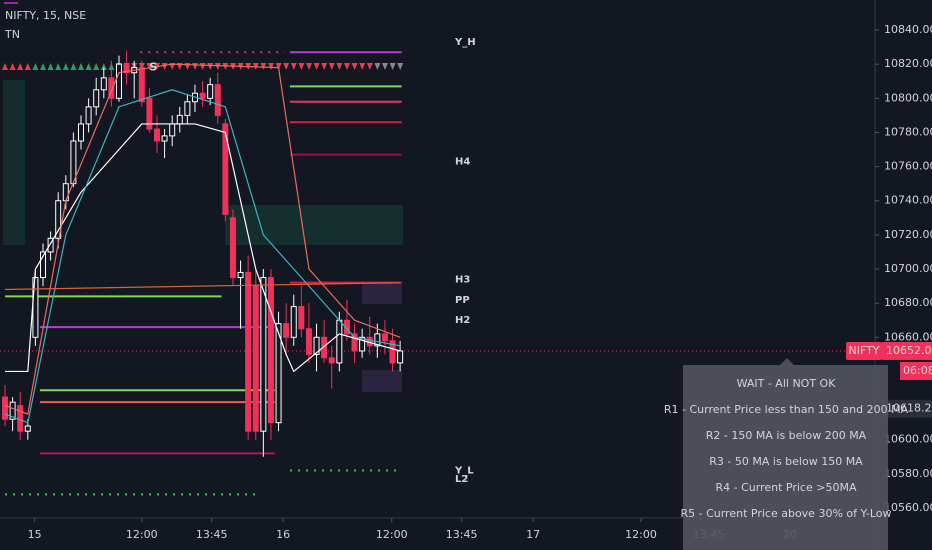  Describe the element at coordinates (908, 200) in the screenshot. I see `y-tick-label: 10740.00` at that location.